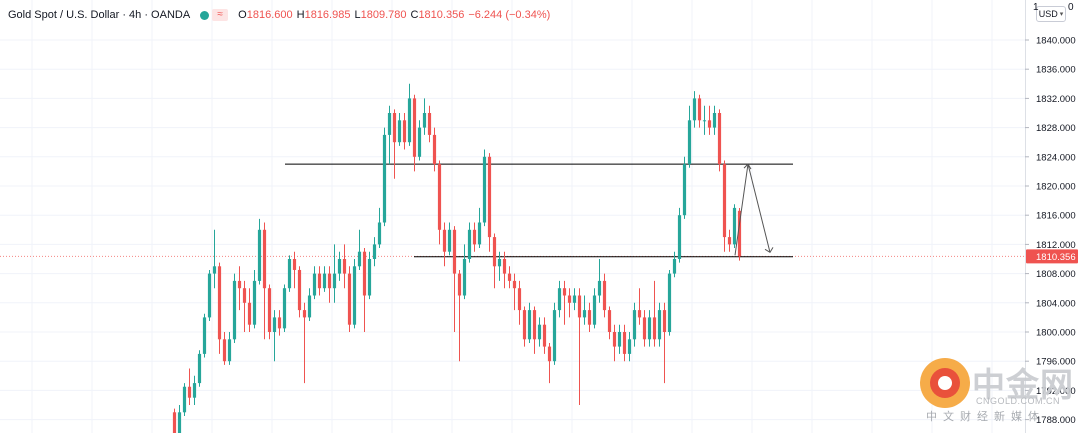 This screenshot has width=1080, height=433. Describe the element at coordinates (1052, 256) in the screenshot. I see `last-price-badge` at that location.